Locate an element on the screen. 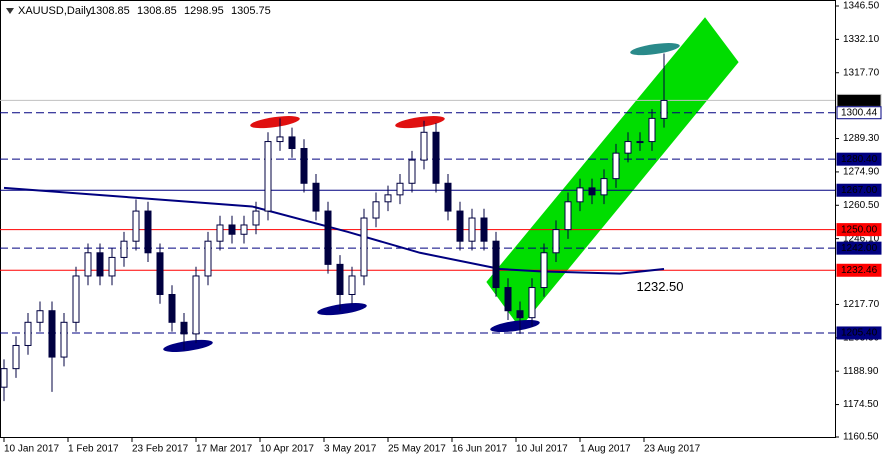 The height and width of the screenshot is (459, 883). x-tick-label: 10 Jul 2017 is located at coordinates (542, 449).